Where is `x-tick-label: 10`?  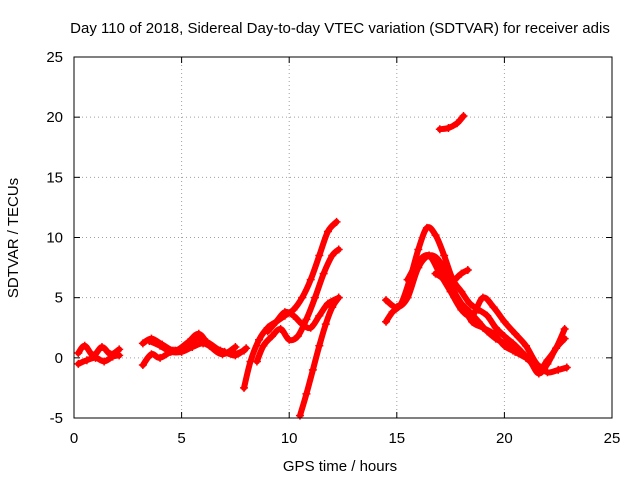 x-tick-label: 10 is located at coordinates (289, 438).